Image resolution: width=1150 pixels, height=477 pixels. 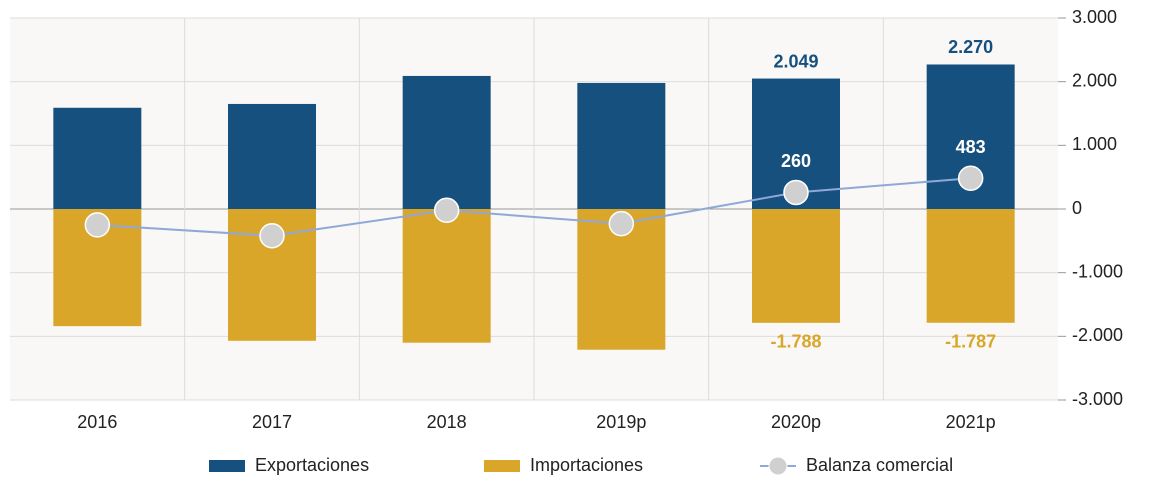 What do you see at coordinates (1097, 271) in the screenshot?
I see `y-tick-label: -1.000` at bounding box center [1097, 271].